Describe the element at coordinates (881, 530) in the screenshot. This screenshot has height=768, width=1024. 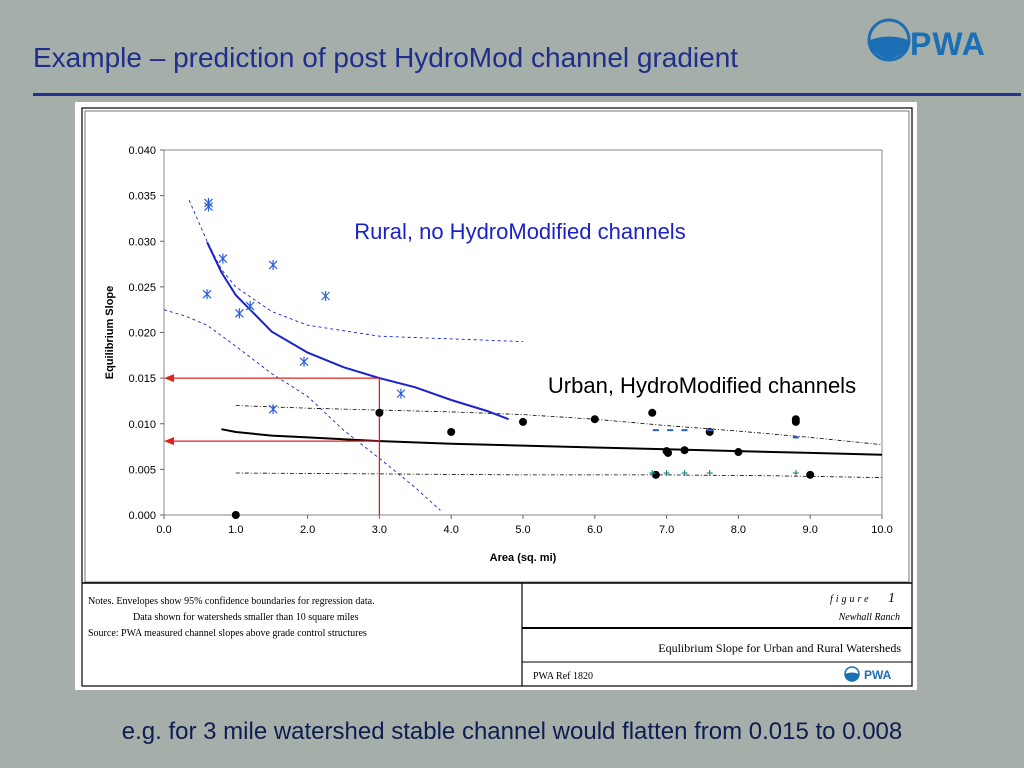
I see `x-tick-label: 10.0` at that location.